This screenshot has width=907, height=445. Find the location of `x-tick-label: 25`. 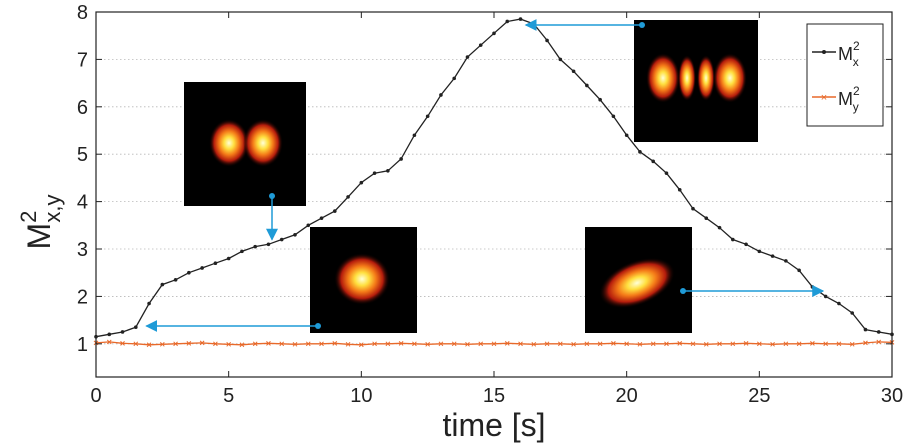

x-tick-label: 25 is located at coordinates (759, 396).